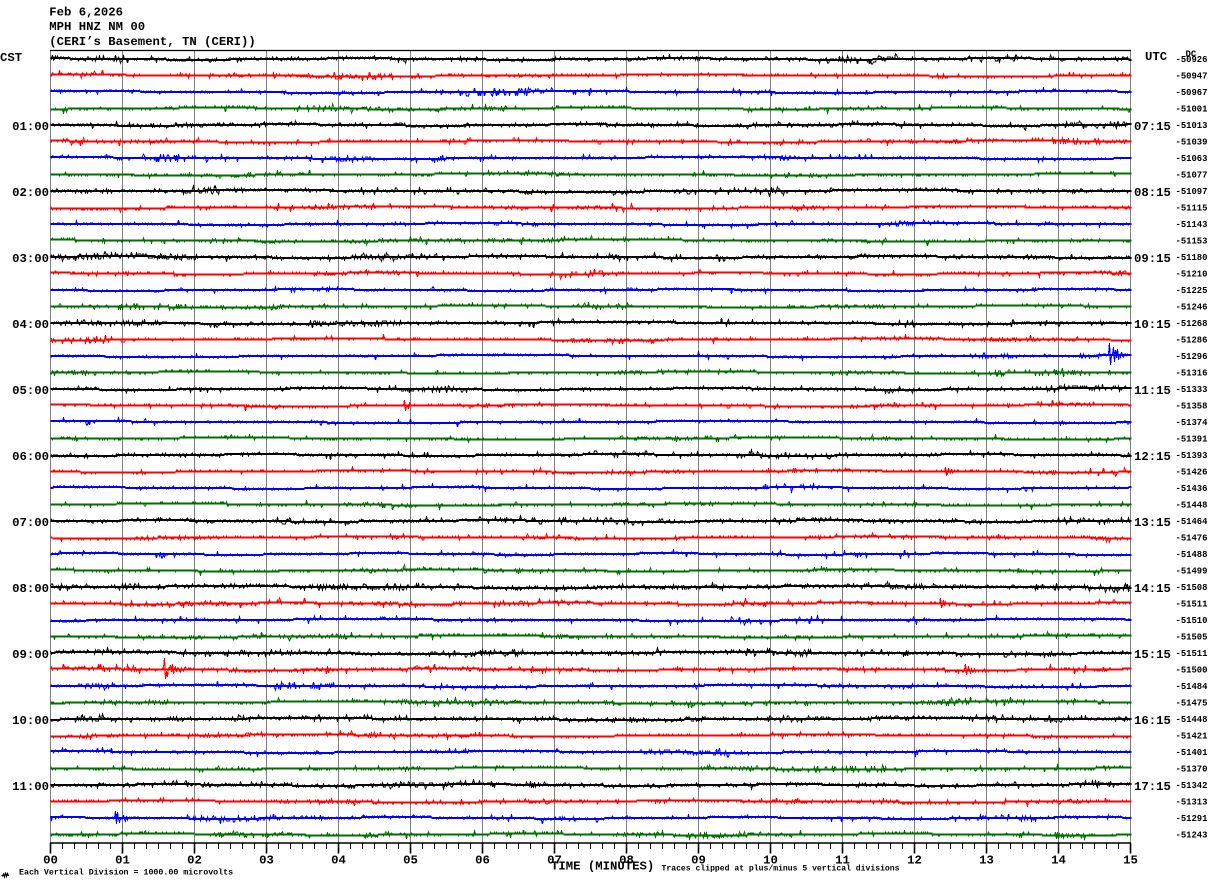 This screenshot has height=886, width=1210. What do you see at coordinates (1152, 589) in the screenshot?
I see `svg-text: 14:15` at bounding box center [1152, 589].